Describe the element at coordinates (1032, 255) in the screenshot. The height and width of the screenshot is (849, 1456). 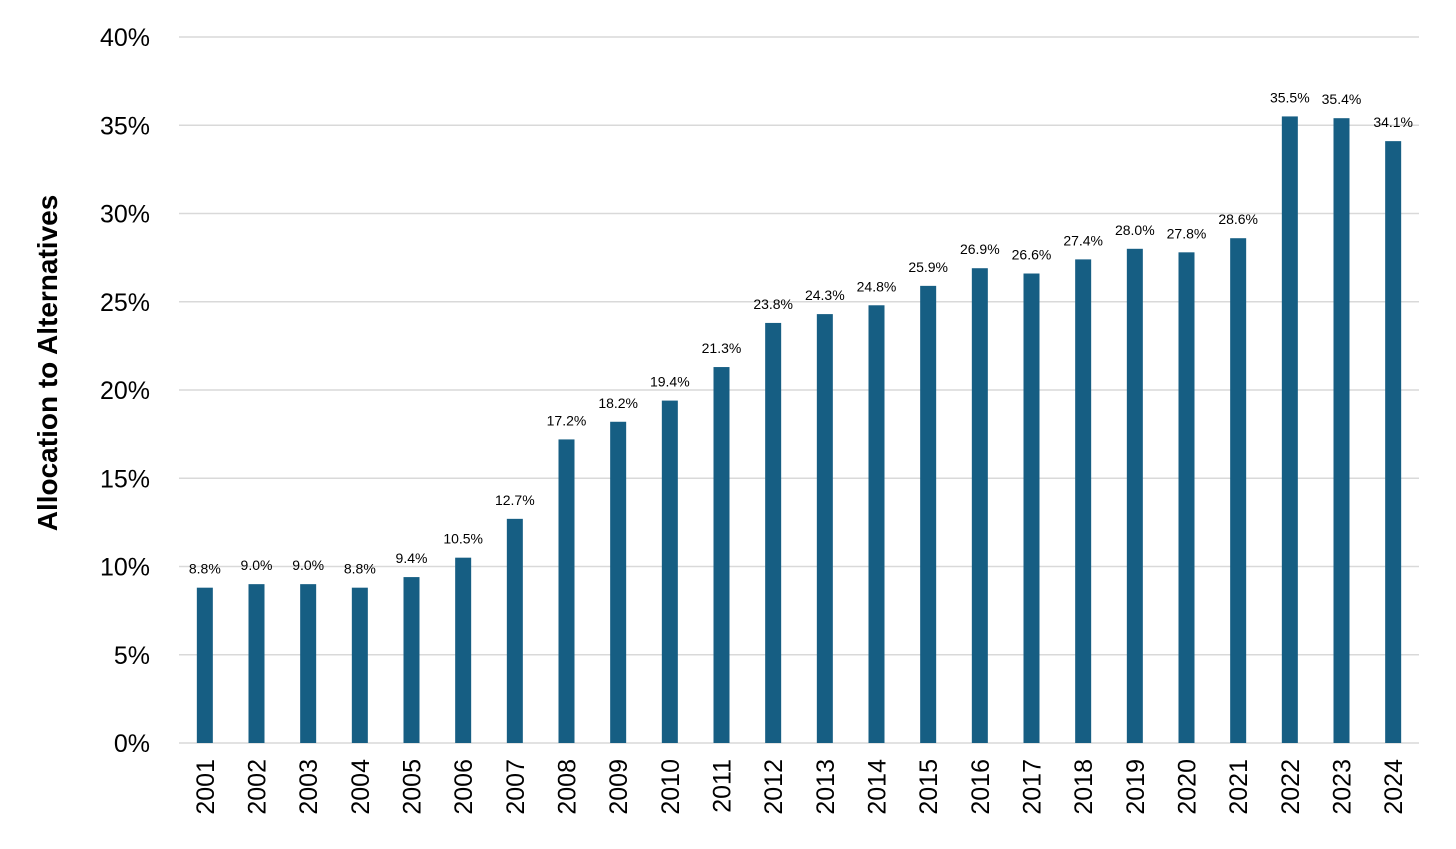
I see `data-label-2017: 26.6%` at that location.